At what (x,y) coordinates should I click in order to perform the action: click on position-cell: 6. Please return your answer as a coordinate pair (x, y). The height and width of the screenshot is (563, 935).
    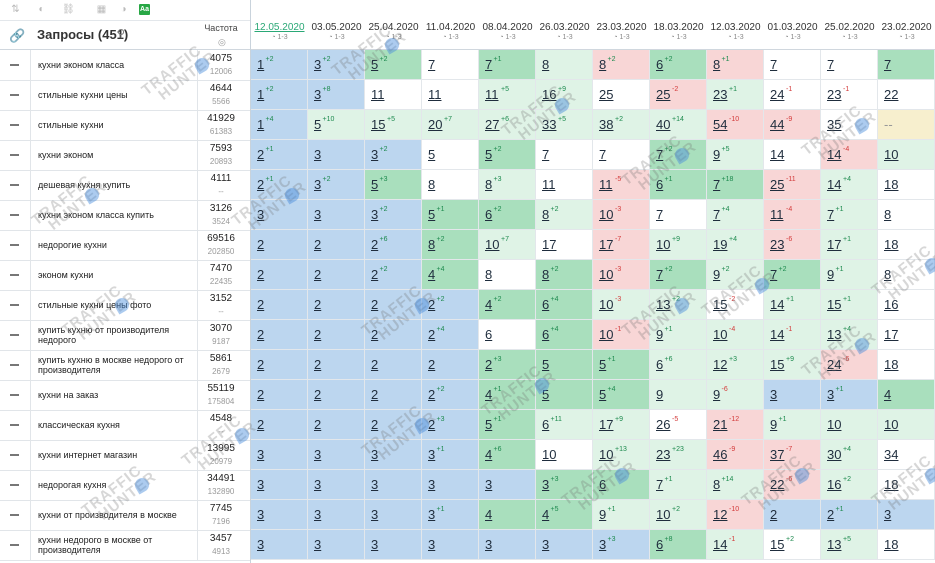
    Looking at the image, I should click on (621, 485).